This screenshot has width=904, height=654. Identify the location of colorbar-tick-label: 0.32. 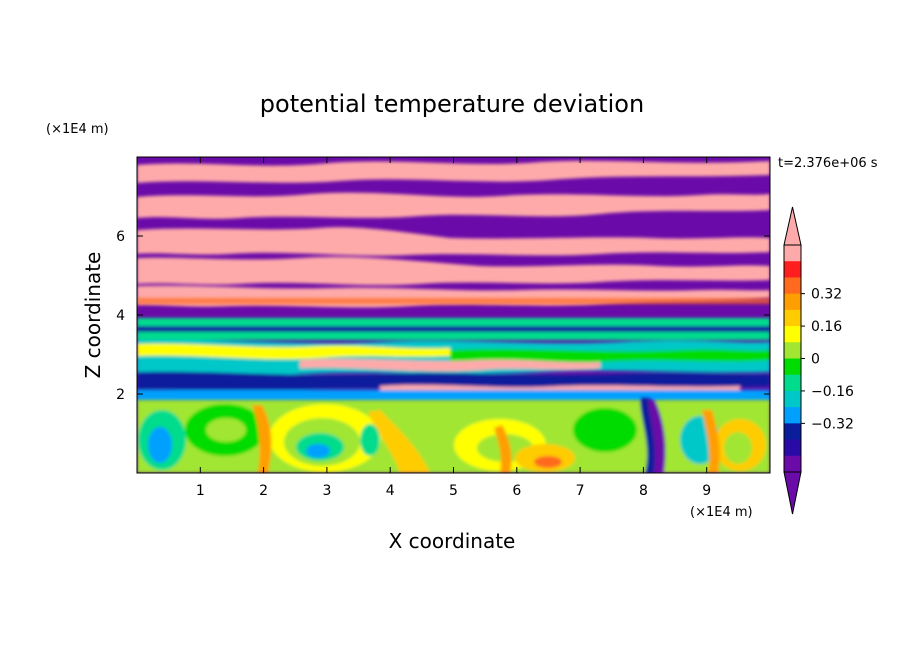
(826, 295).